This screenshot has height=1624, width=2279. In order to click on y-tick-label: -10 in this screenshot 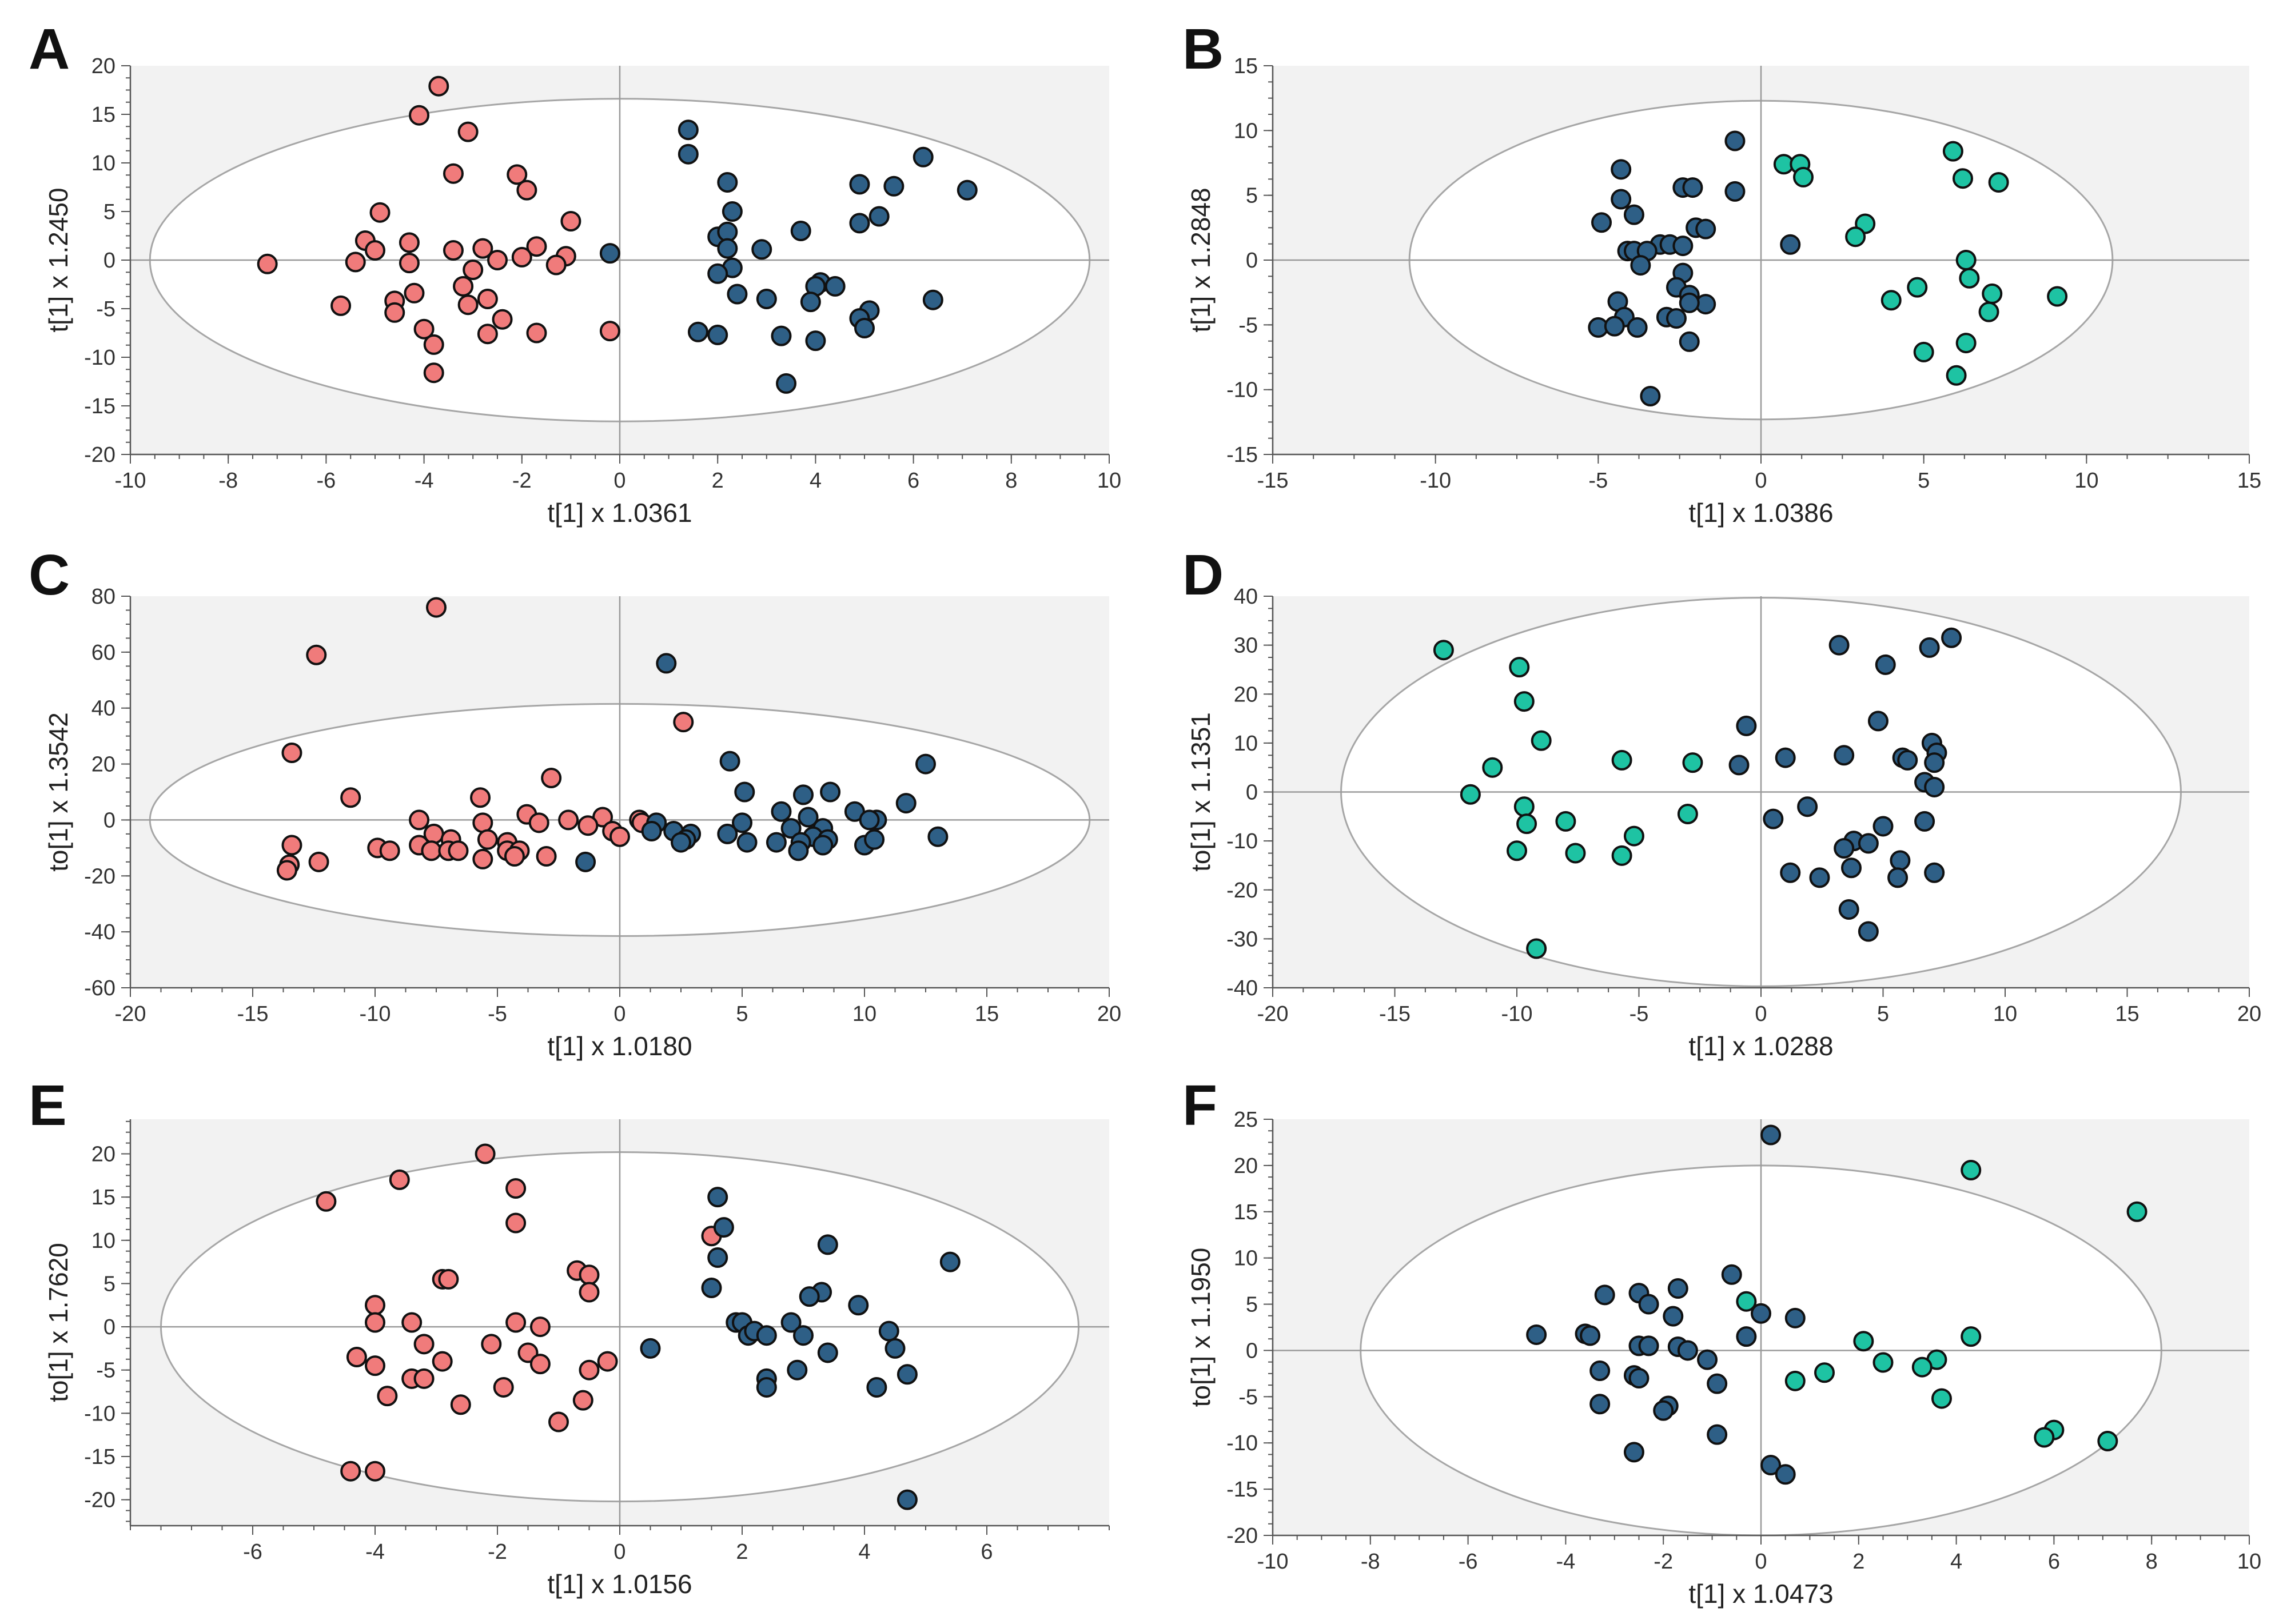, I will do `click(99, 1414)`.